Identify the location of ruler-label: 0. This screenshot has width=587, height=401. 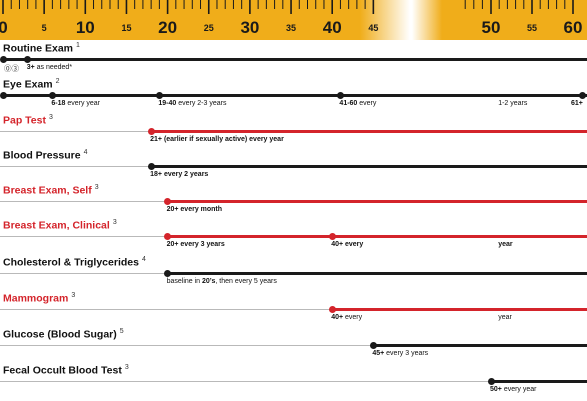
(4, 27).